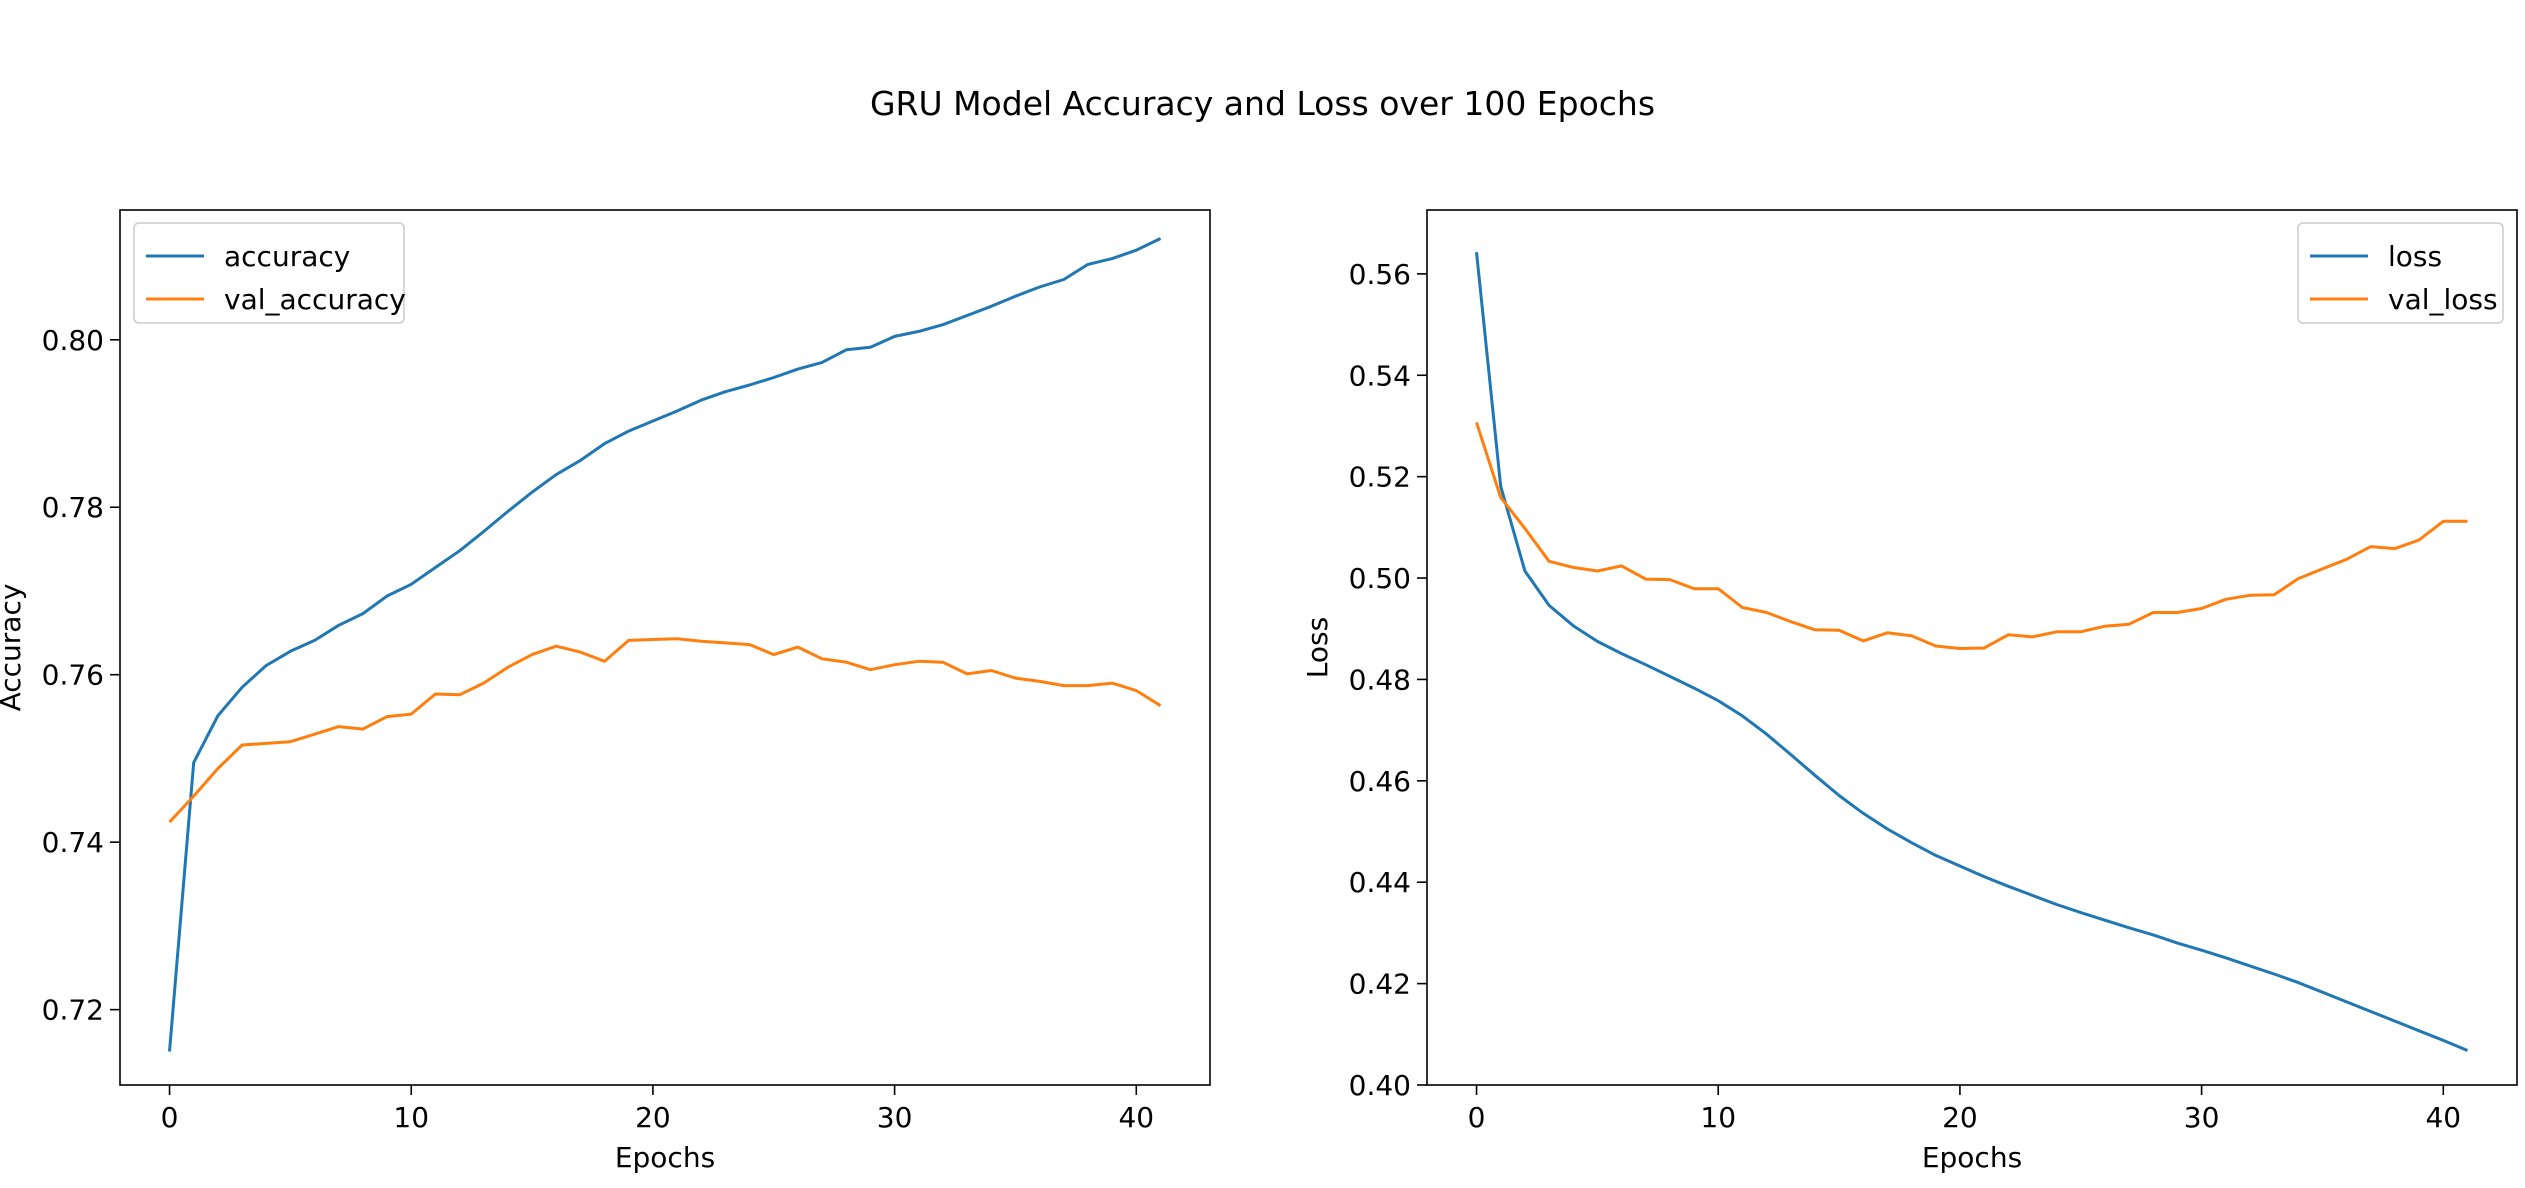 The height and width of the screenshot is (1188, 2525). I want to click on legend: loss val_loss, so click(2400, 273).